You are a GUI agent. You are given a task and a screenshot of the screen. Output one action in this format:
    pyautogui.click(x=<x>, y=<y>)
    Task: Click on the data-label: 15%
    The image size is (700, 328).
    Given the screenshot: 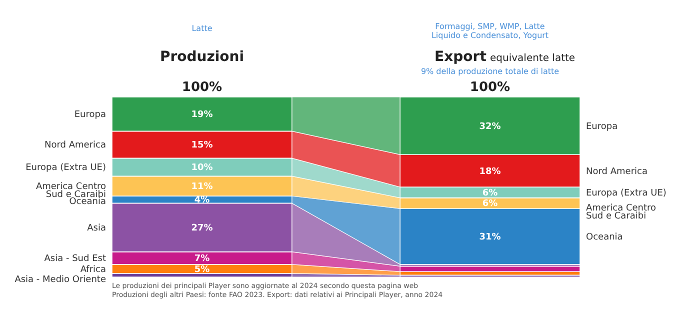 What is the action you would take?
    pyautogui.click(x=202, y=145)
    